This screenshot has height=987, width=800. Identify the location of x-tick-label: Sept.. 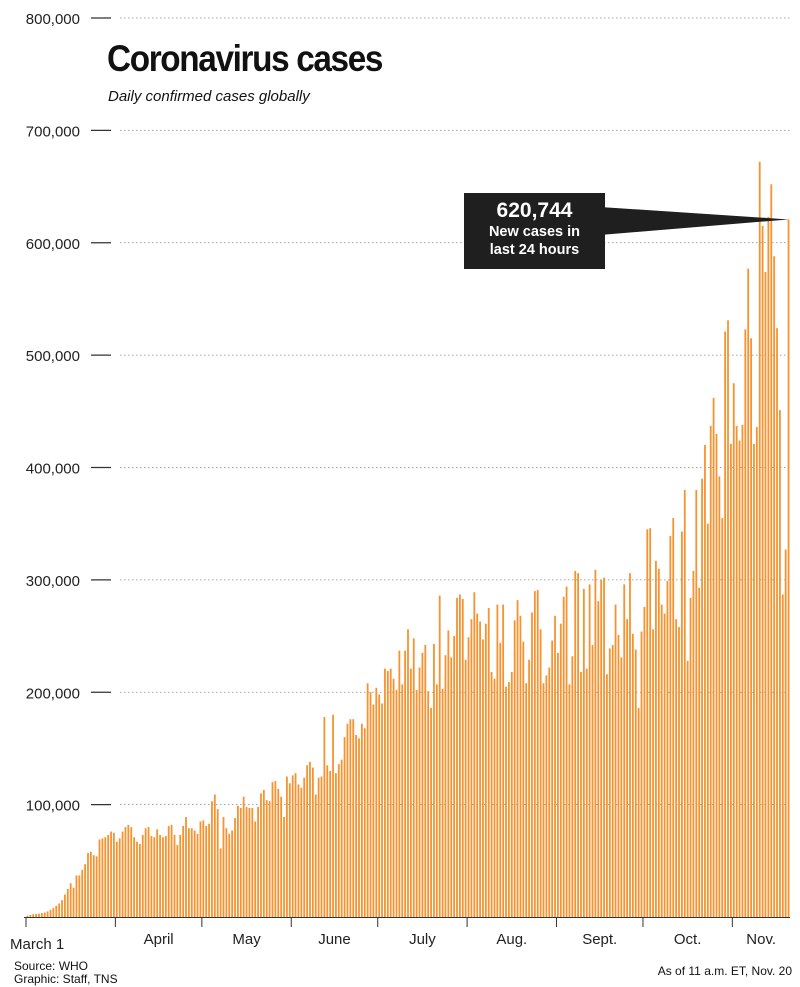
(599, 939).